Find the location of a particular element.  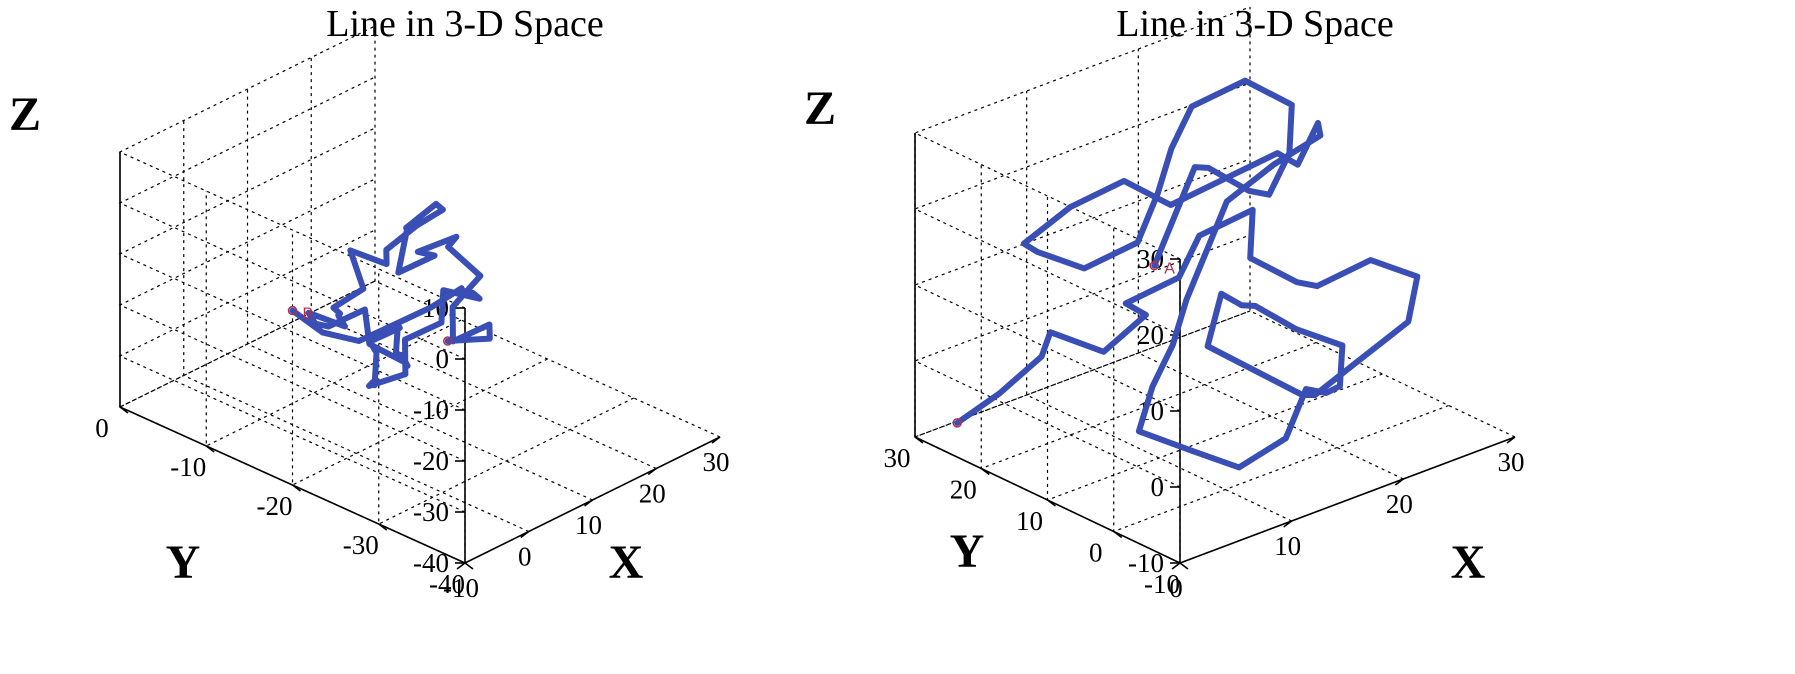

x-tick-label: 10 is located at coordinates (588, 525).